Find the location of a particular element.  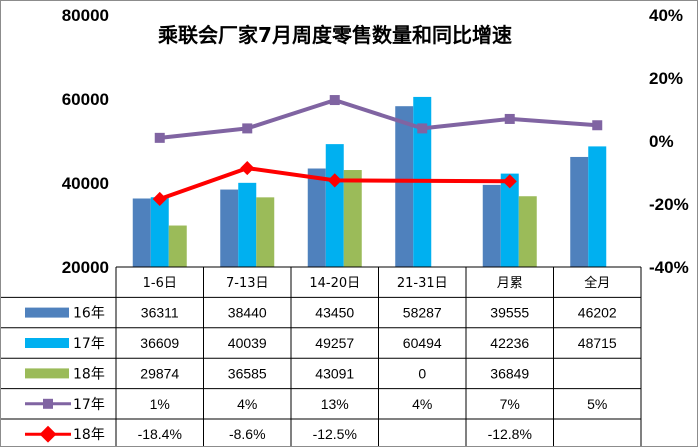

data-label: 43091 is located at coordinates (334, 373).